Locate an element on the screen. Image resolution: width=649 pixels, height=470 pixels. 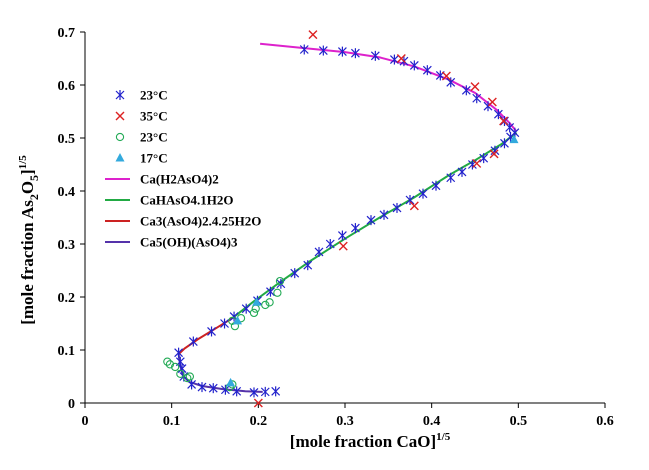
y-tick-label: 0.1 is located at coordinates (67, 351).